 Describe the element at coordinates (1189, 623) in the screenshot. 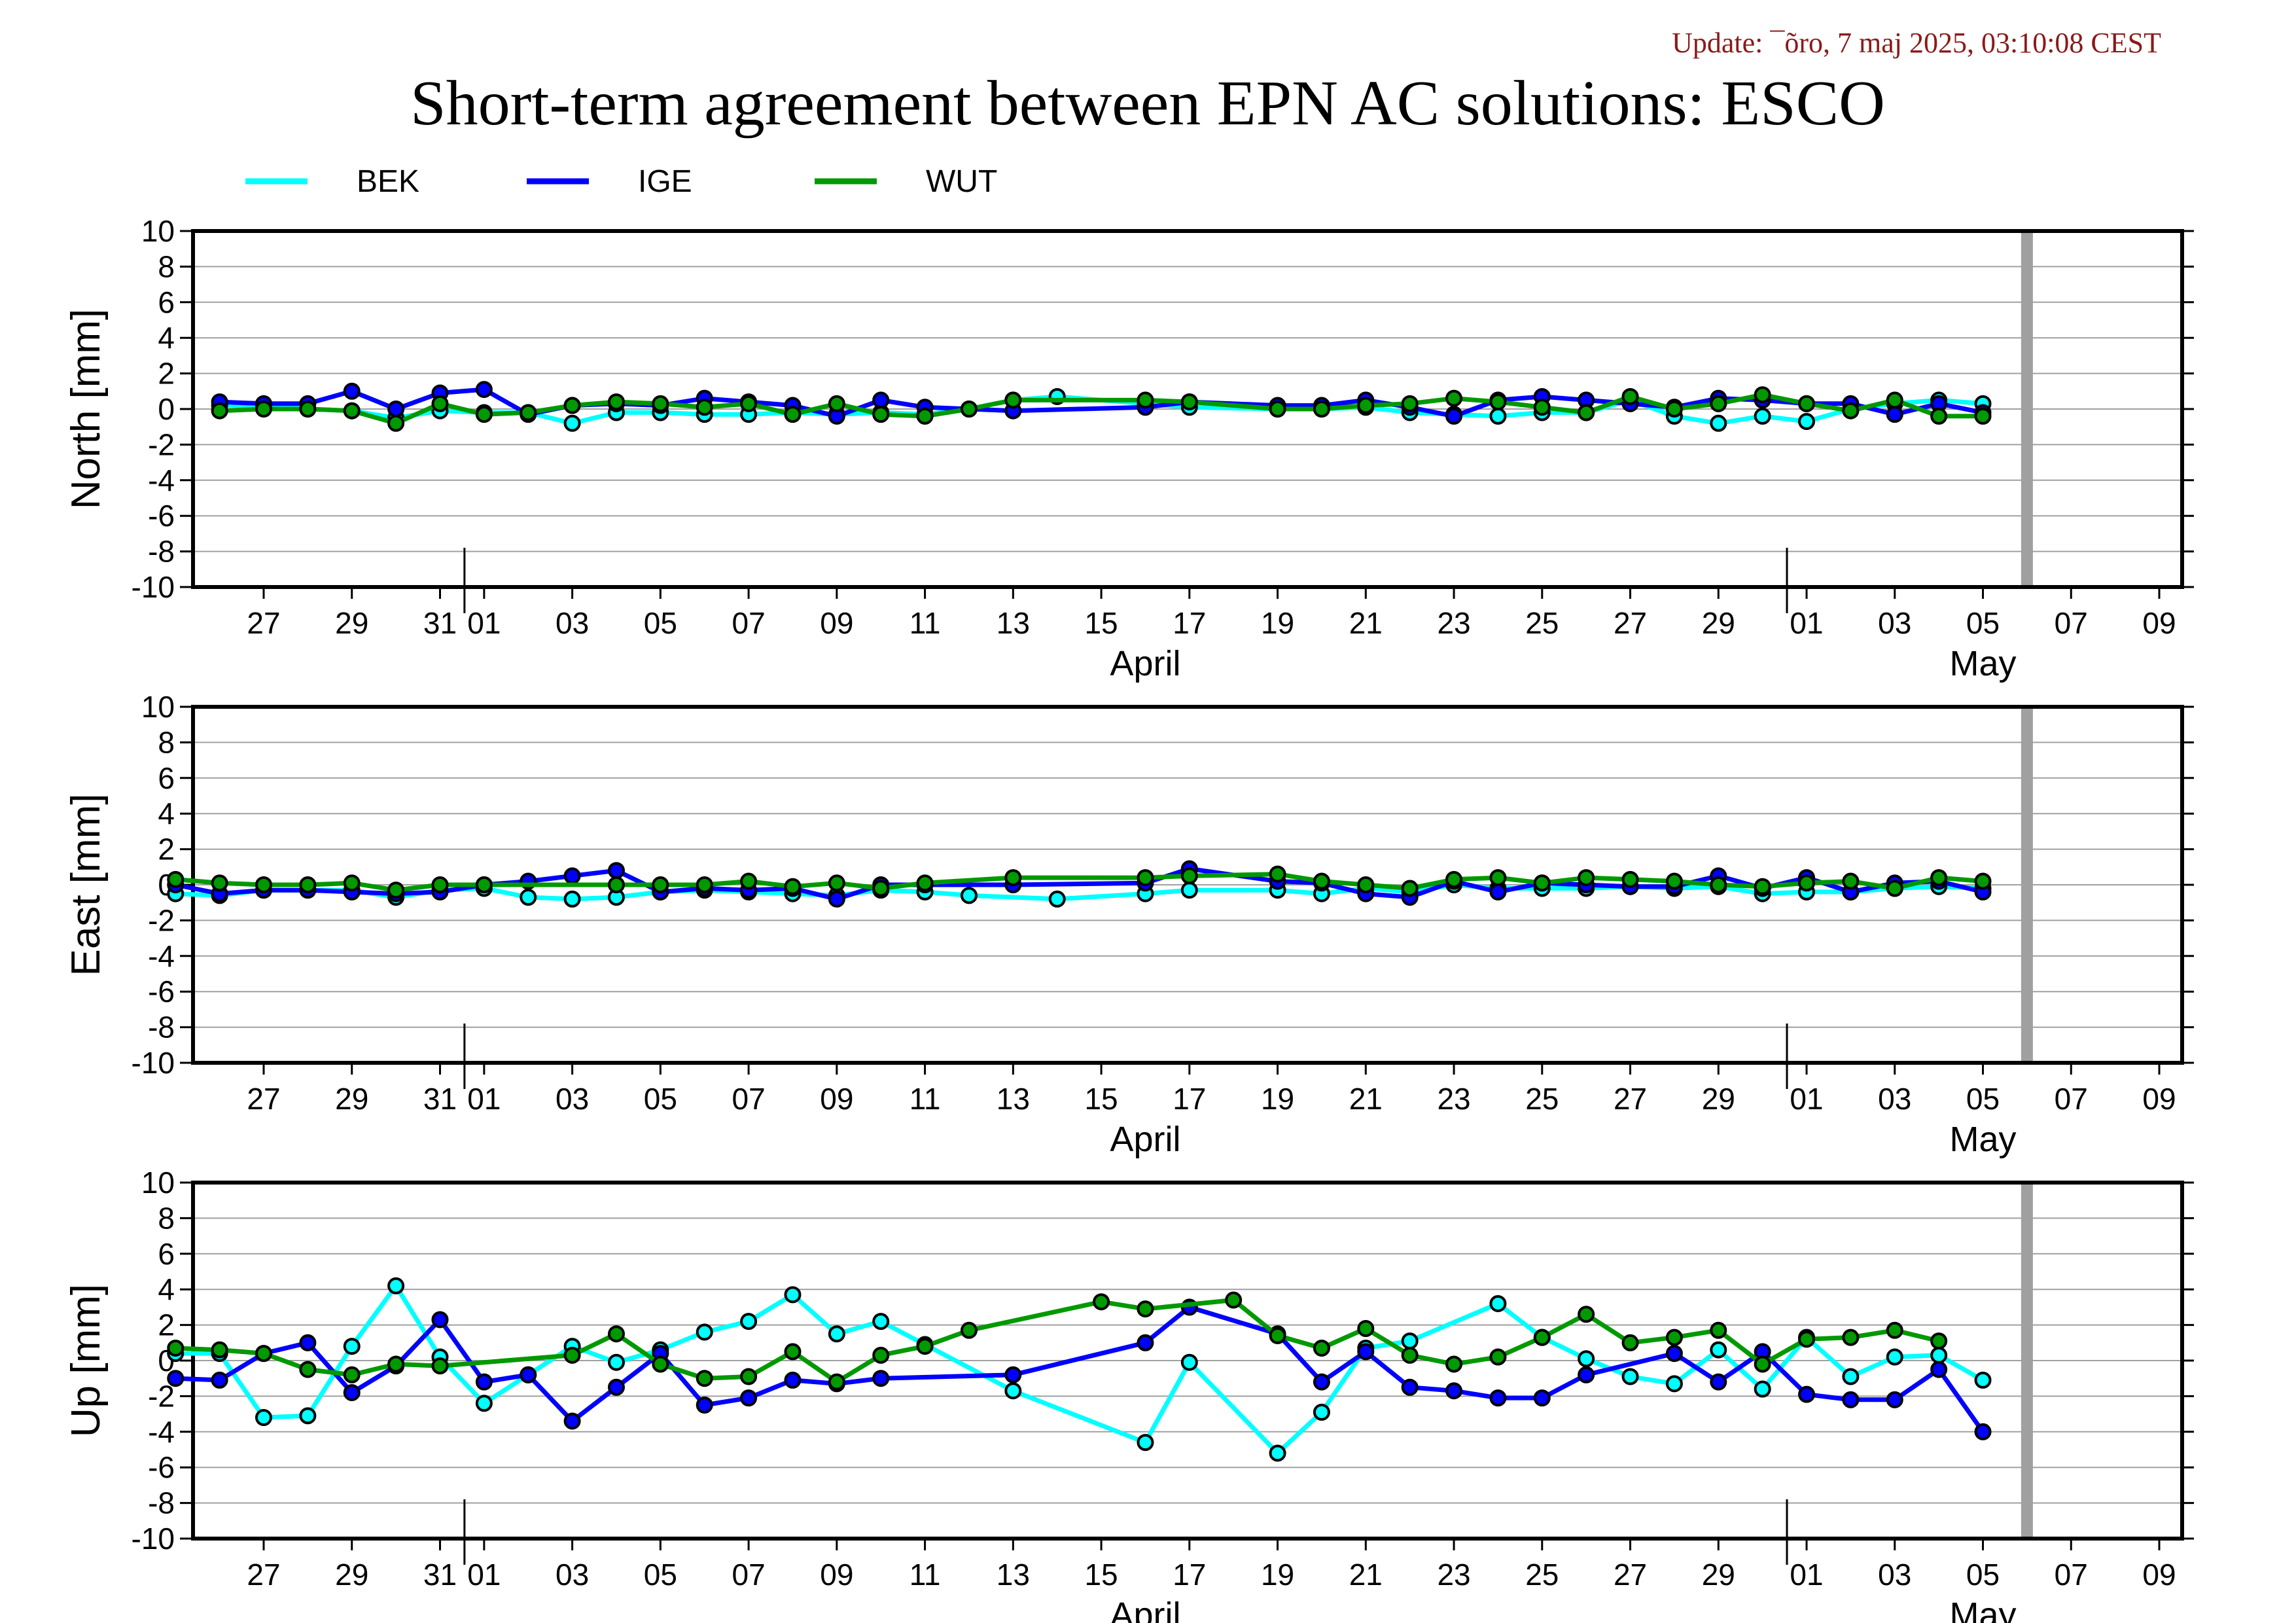

I see `x-tick-label: 17` at that location.